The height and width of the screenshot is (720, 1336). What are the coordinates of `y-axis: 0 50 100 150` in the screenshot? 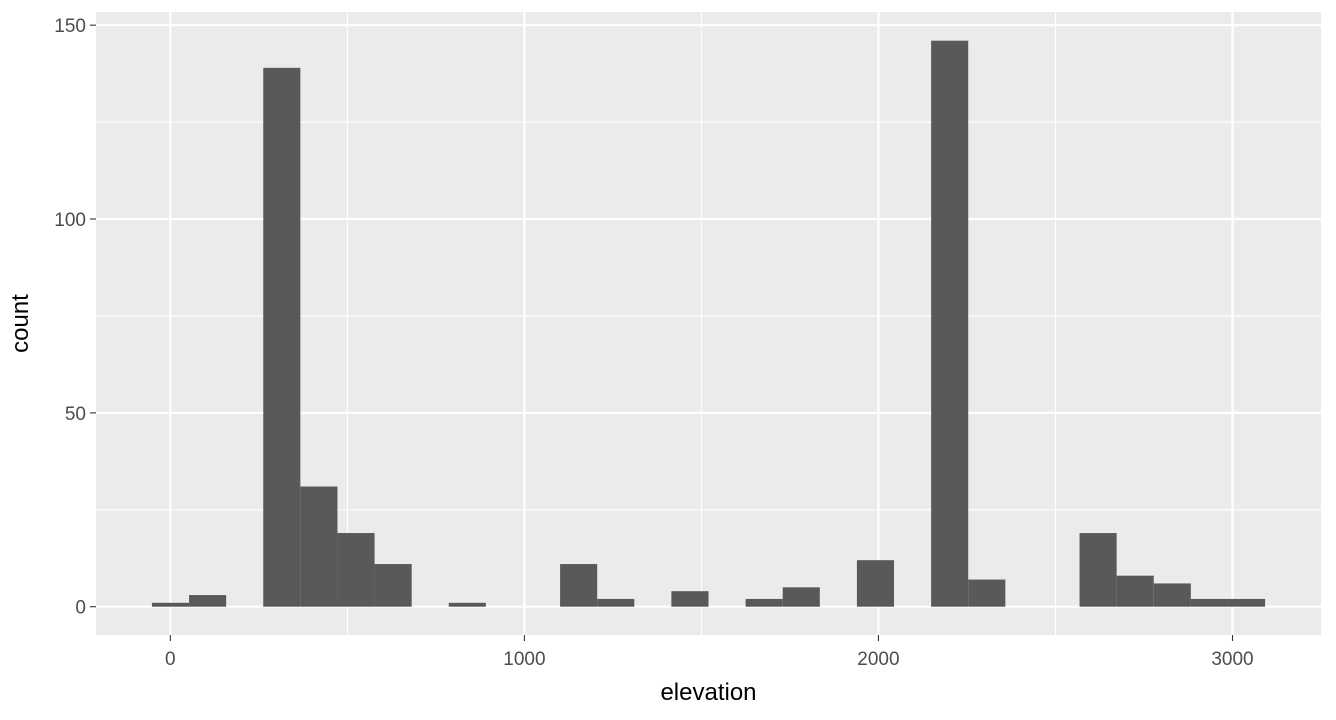 It's located at (75, 317).